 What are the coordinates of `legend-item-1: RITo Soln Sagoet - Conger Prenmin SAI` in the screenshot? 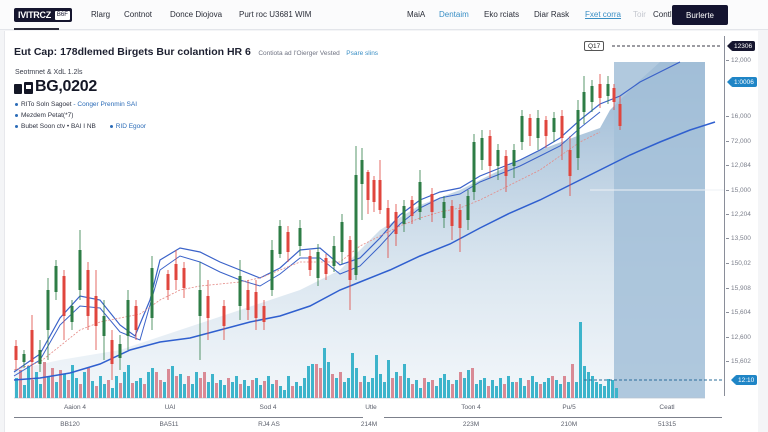 It's located at (76, 104).